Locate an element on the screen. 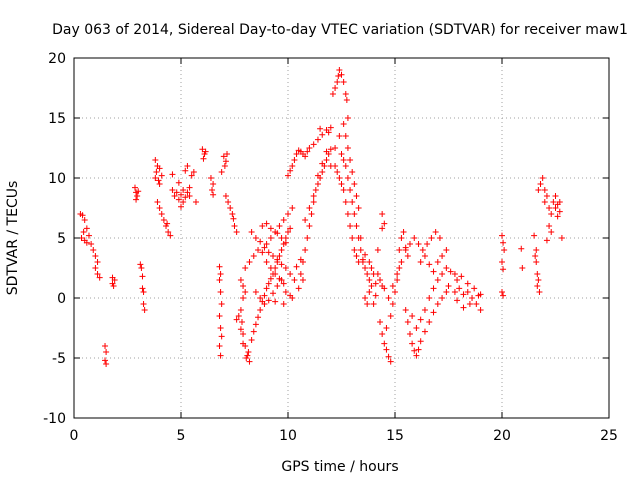 The image size is (640, 480). y-tick-label: 10 is located at coordinates (57, 179).